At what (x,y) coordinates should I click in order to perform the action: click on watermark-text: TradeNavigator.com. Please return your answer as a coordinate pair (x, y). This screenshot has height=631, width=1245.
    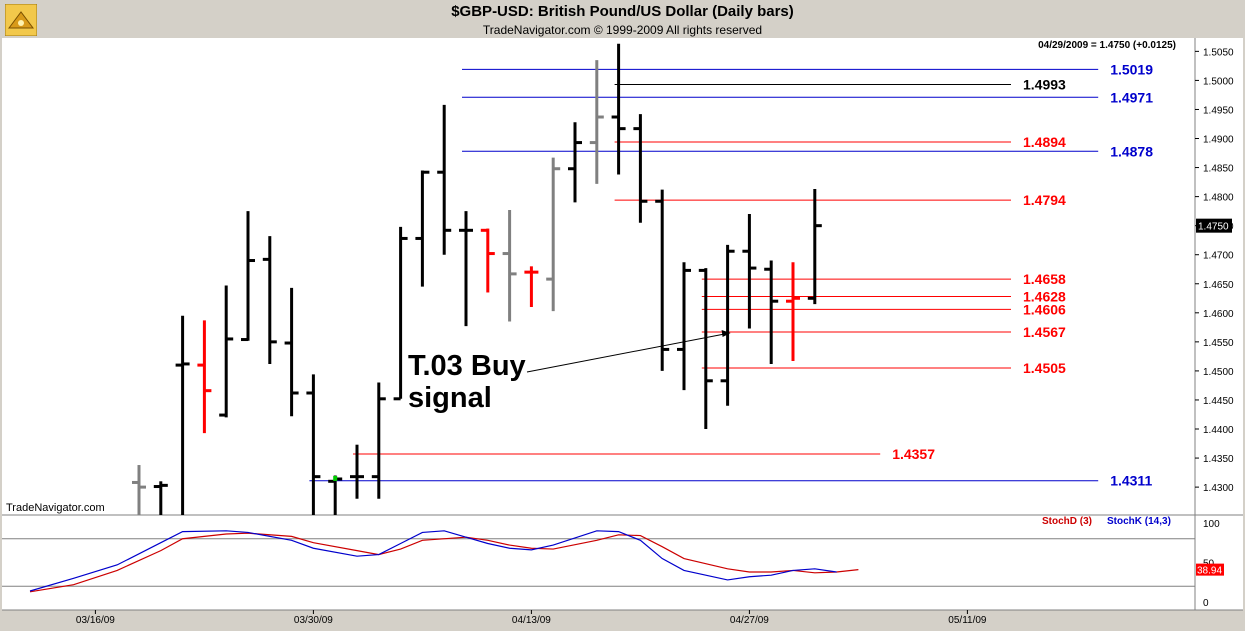
    Looking at the image, I should click on (55, 508).